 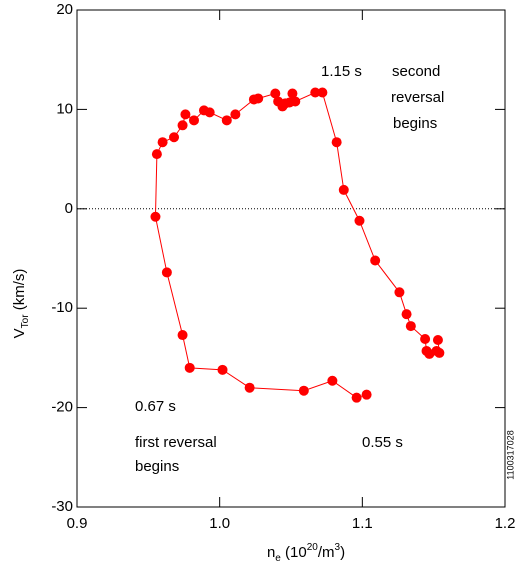 I want to click on xlabel-part: /m, so click(x=326, y=552).